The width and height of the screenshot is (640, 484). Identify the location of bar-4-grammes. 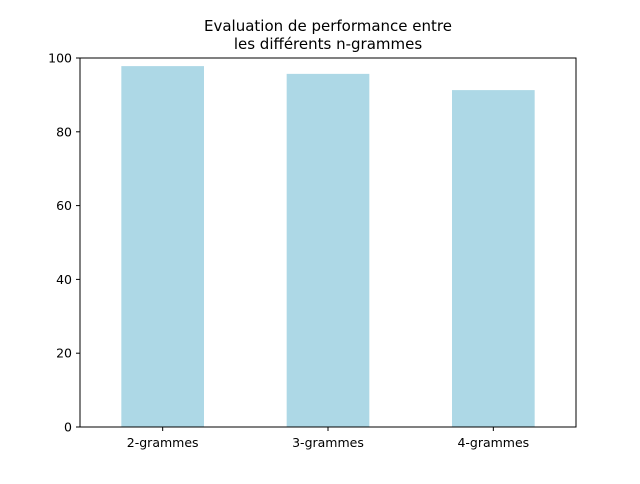
(493, 258).